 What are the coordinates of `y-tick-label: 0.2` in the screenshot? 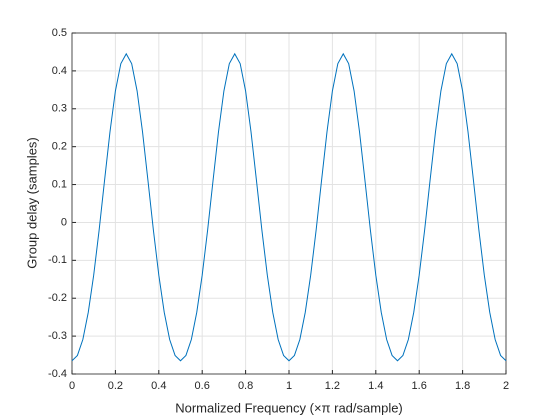 It's located at (59, 147).